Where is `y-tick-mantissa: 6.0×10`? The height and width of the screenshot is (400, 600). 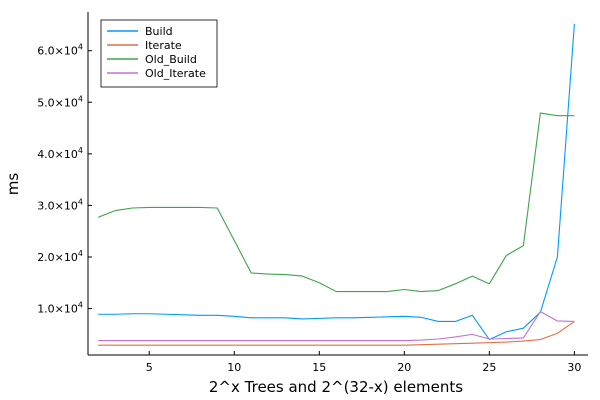
y-tick-mantissa: 6.0×10 is located at coordinates (57, 51).